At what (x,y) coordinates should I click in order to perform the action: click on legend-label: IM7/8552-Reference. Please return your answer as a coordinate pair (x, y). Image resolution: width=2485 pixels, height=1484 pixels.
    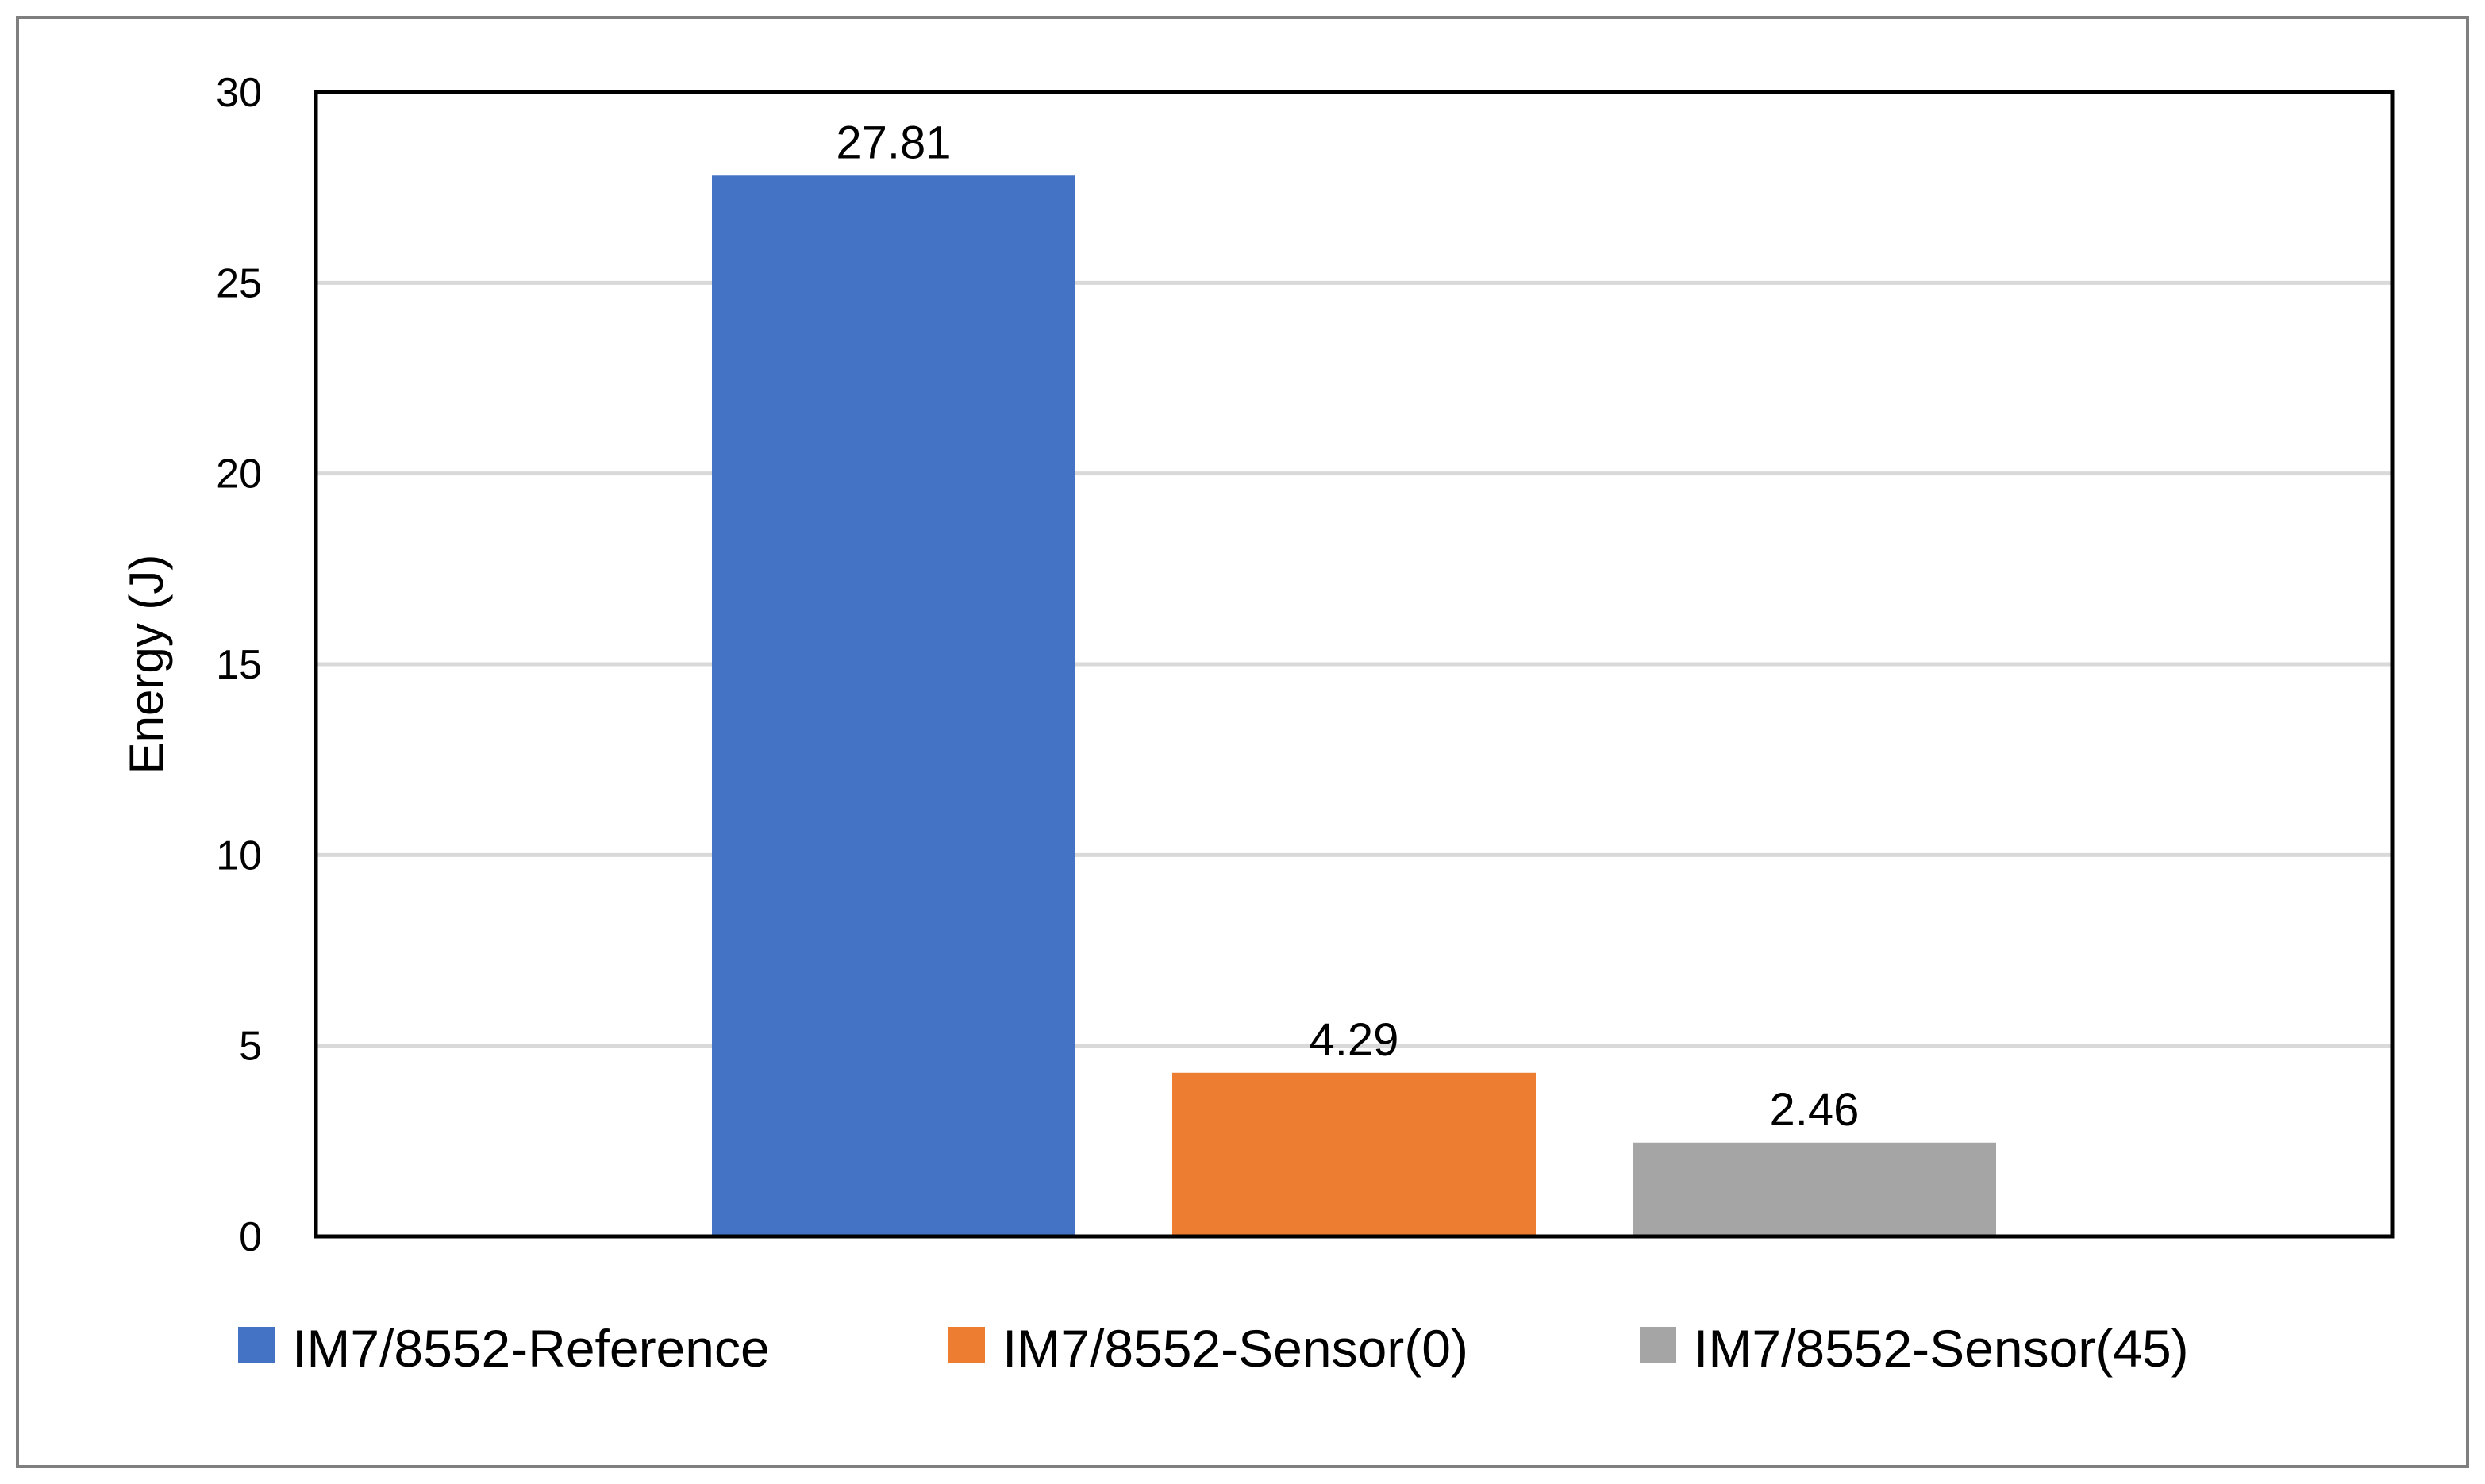
    Looking at the image, I should click on (531, 1348).